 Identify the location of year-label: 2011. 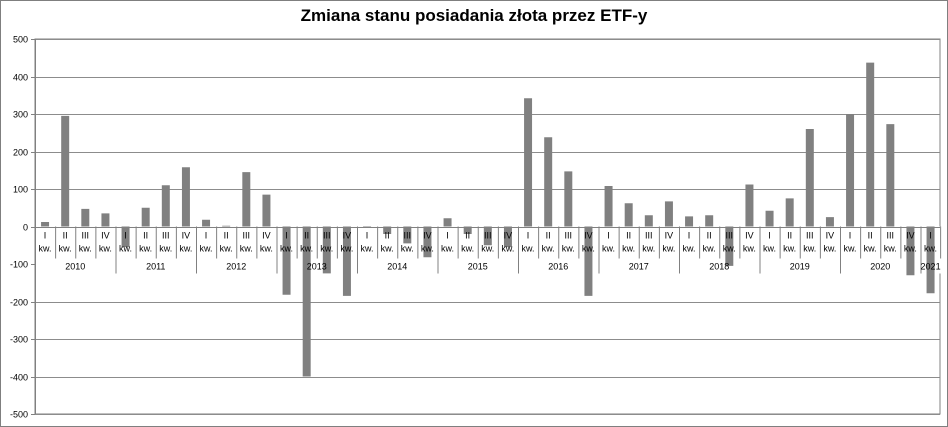
(155, 267).